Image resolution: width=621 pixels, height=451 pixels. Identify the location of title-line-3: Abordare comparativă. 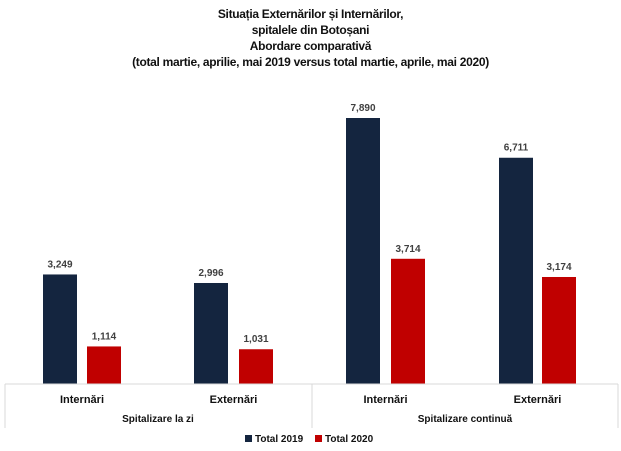
(310, 46).